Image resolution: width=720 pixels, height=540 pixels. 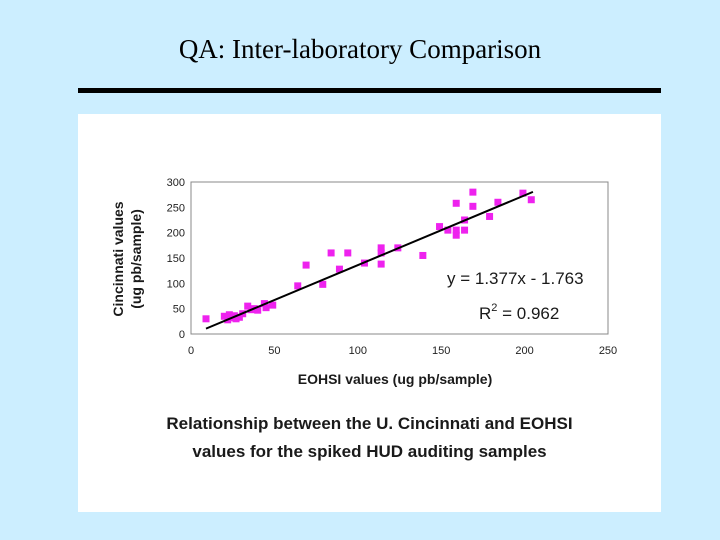 I want to click on y-axis-ticks: 0 50 100 150 200 250 300, so click(x=176, y=259).